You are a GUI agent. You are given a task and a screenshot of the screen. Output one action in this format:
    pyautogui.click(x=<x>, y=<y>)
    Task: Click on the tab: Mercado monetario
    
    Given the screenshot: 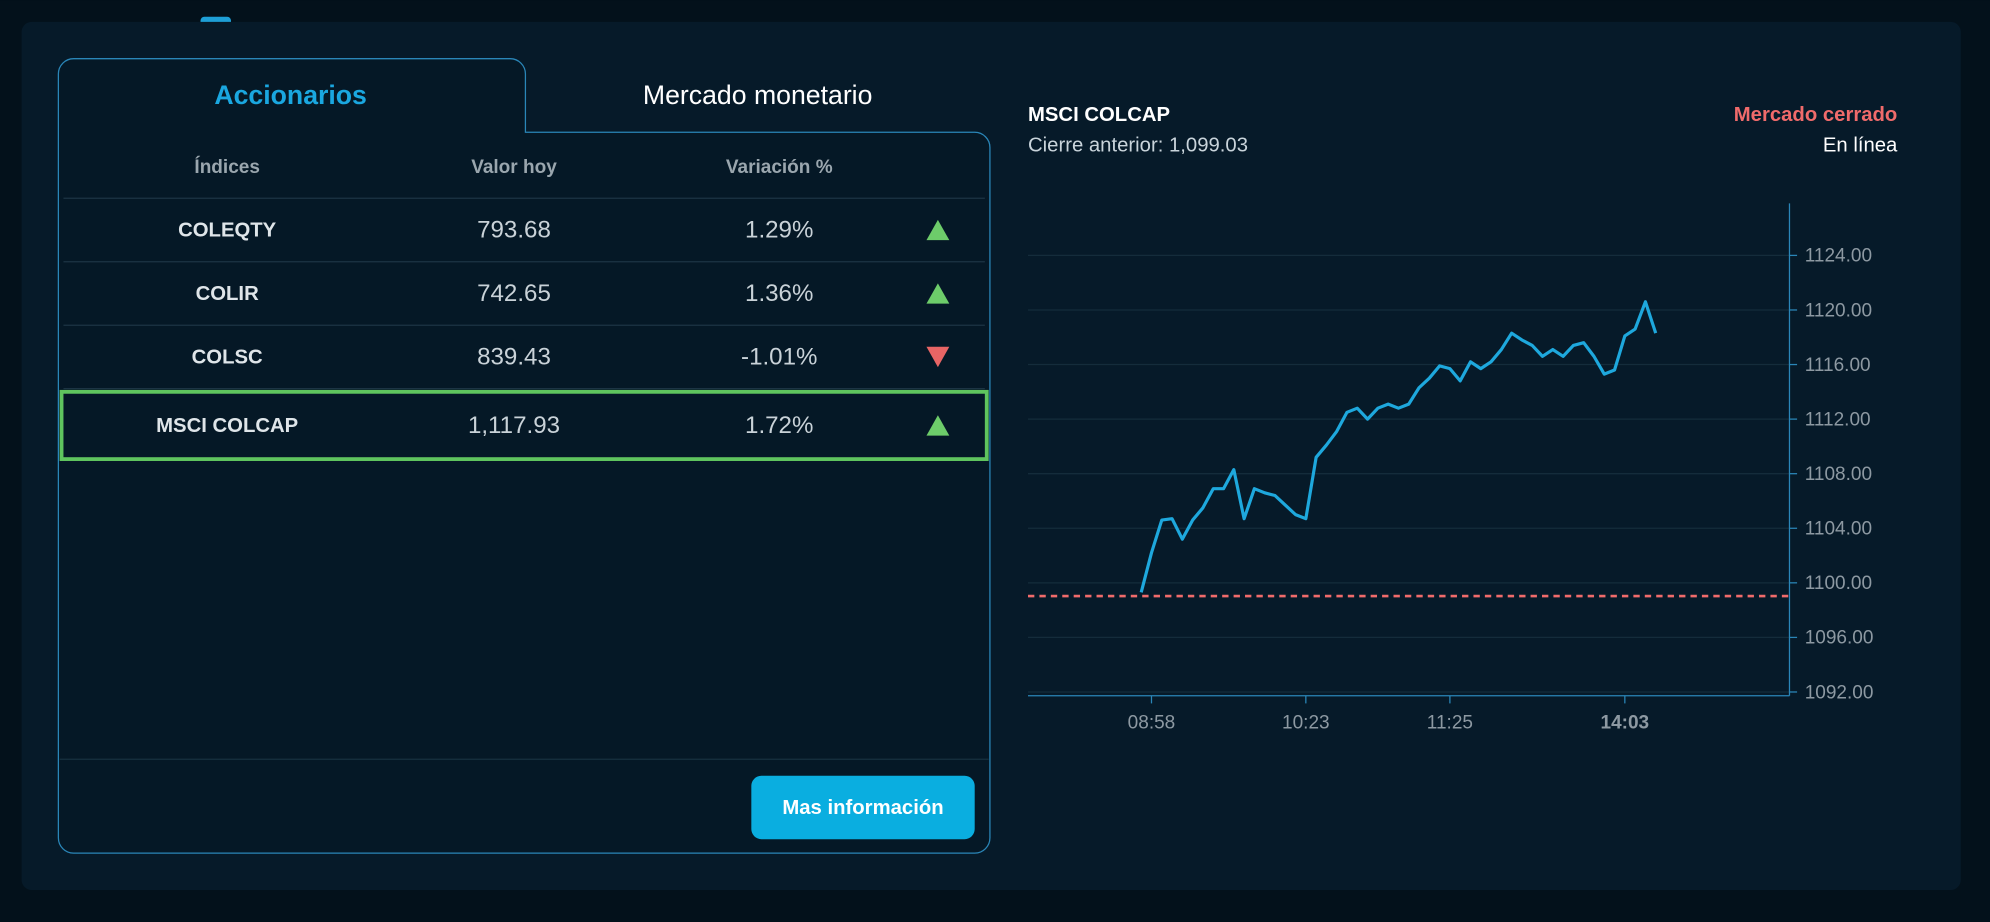 What is the action you would take?
    pyautogui.click(x=758, y=95)
    